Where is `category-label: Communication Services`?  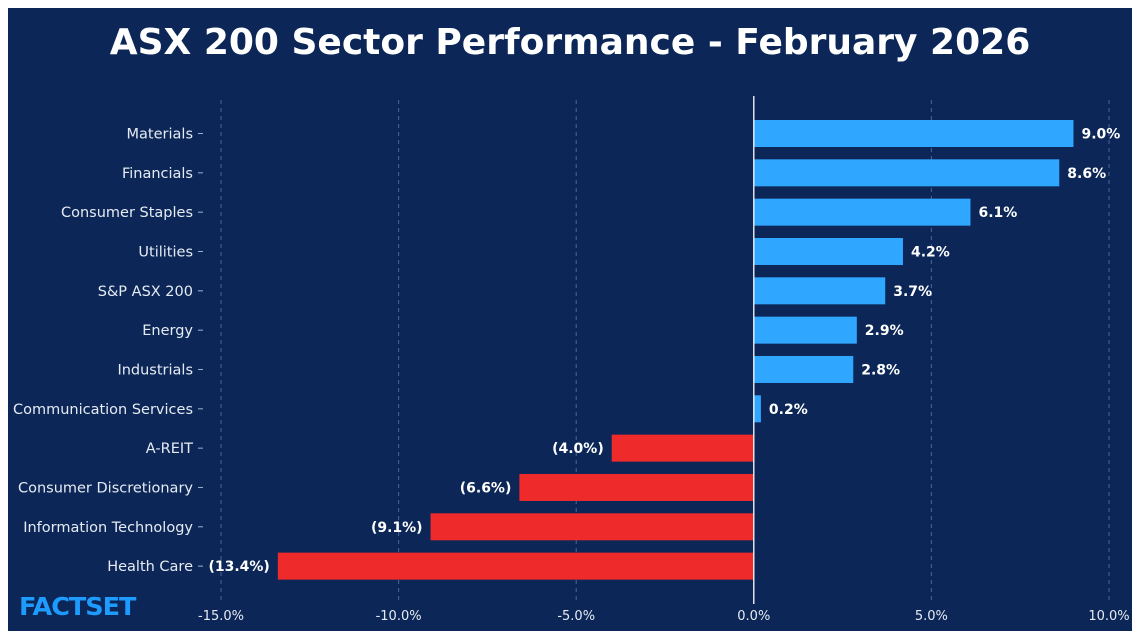 category-label: Communication Services is located at coordinates (103, 410).